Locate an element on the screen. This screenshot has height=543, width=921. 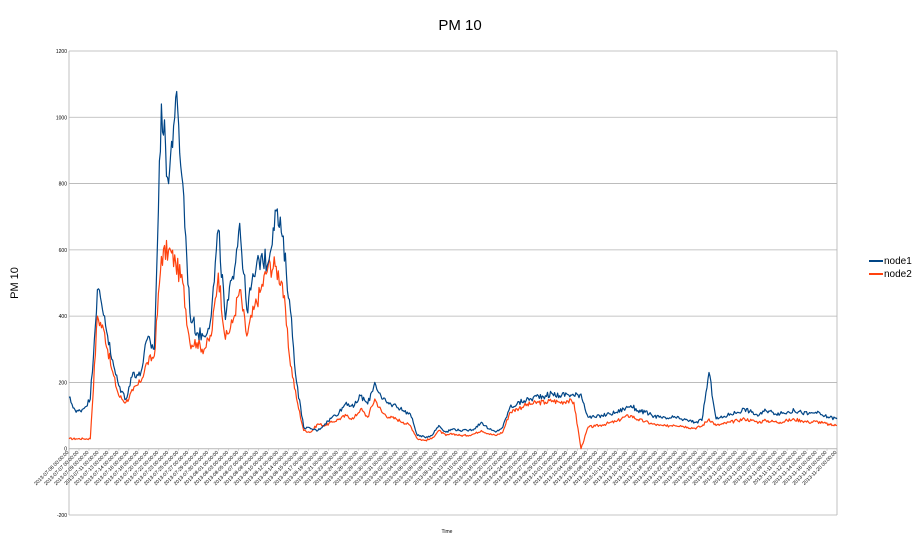
x-axis-title: Time is located at coordinates (447, 532).